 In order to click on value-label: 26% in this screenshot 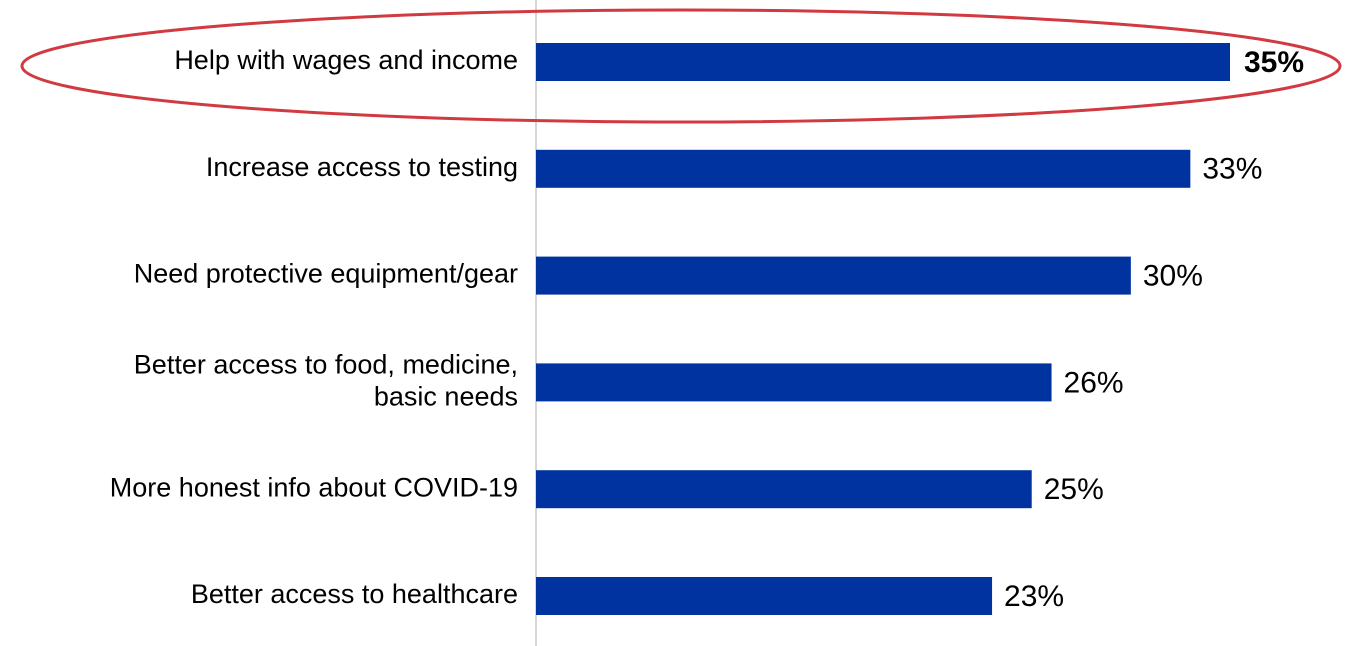, I will do `click(1094, 382)`.